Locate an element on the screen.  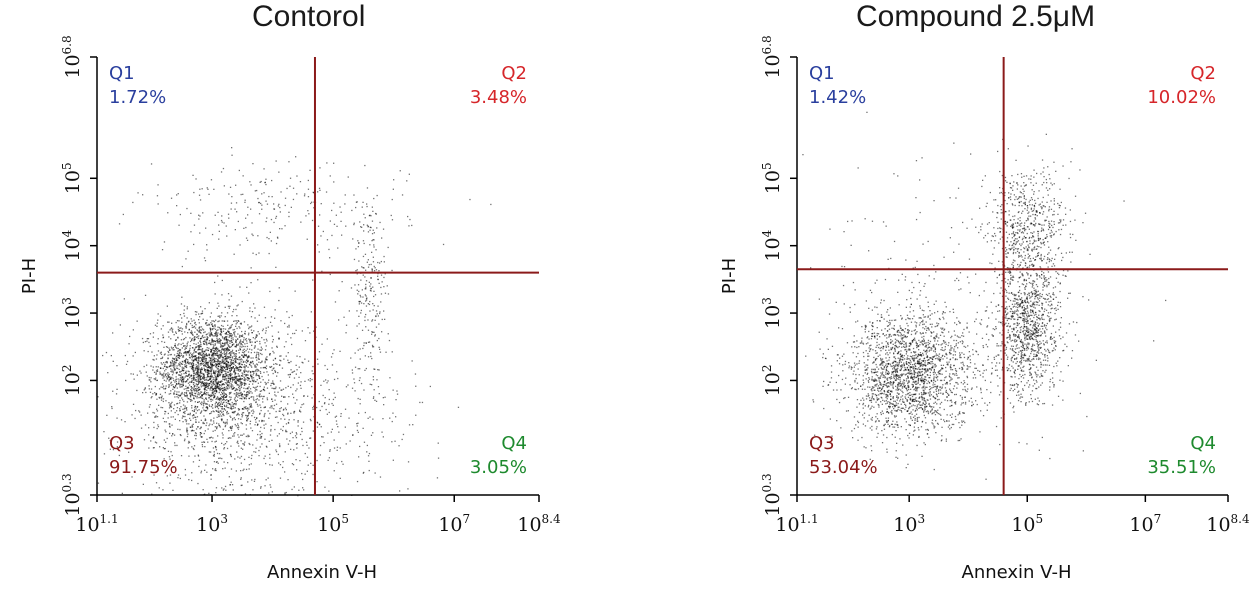
cell-population is located at coordinates (247, 380).